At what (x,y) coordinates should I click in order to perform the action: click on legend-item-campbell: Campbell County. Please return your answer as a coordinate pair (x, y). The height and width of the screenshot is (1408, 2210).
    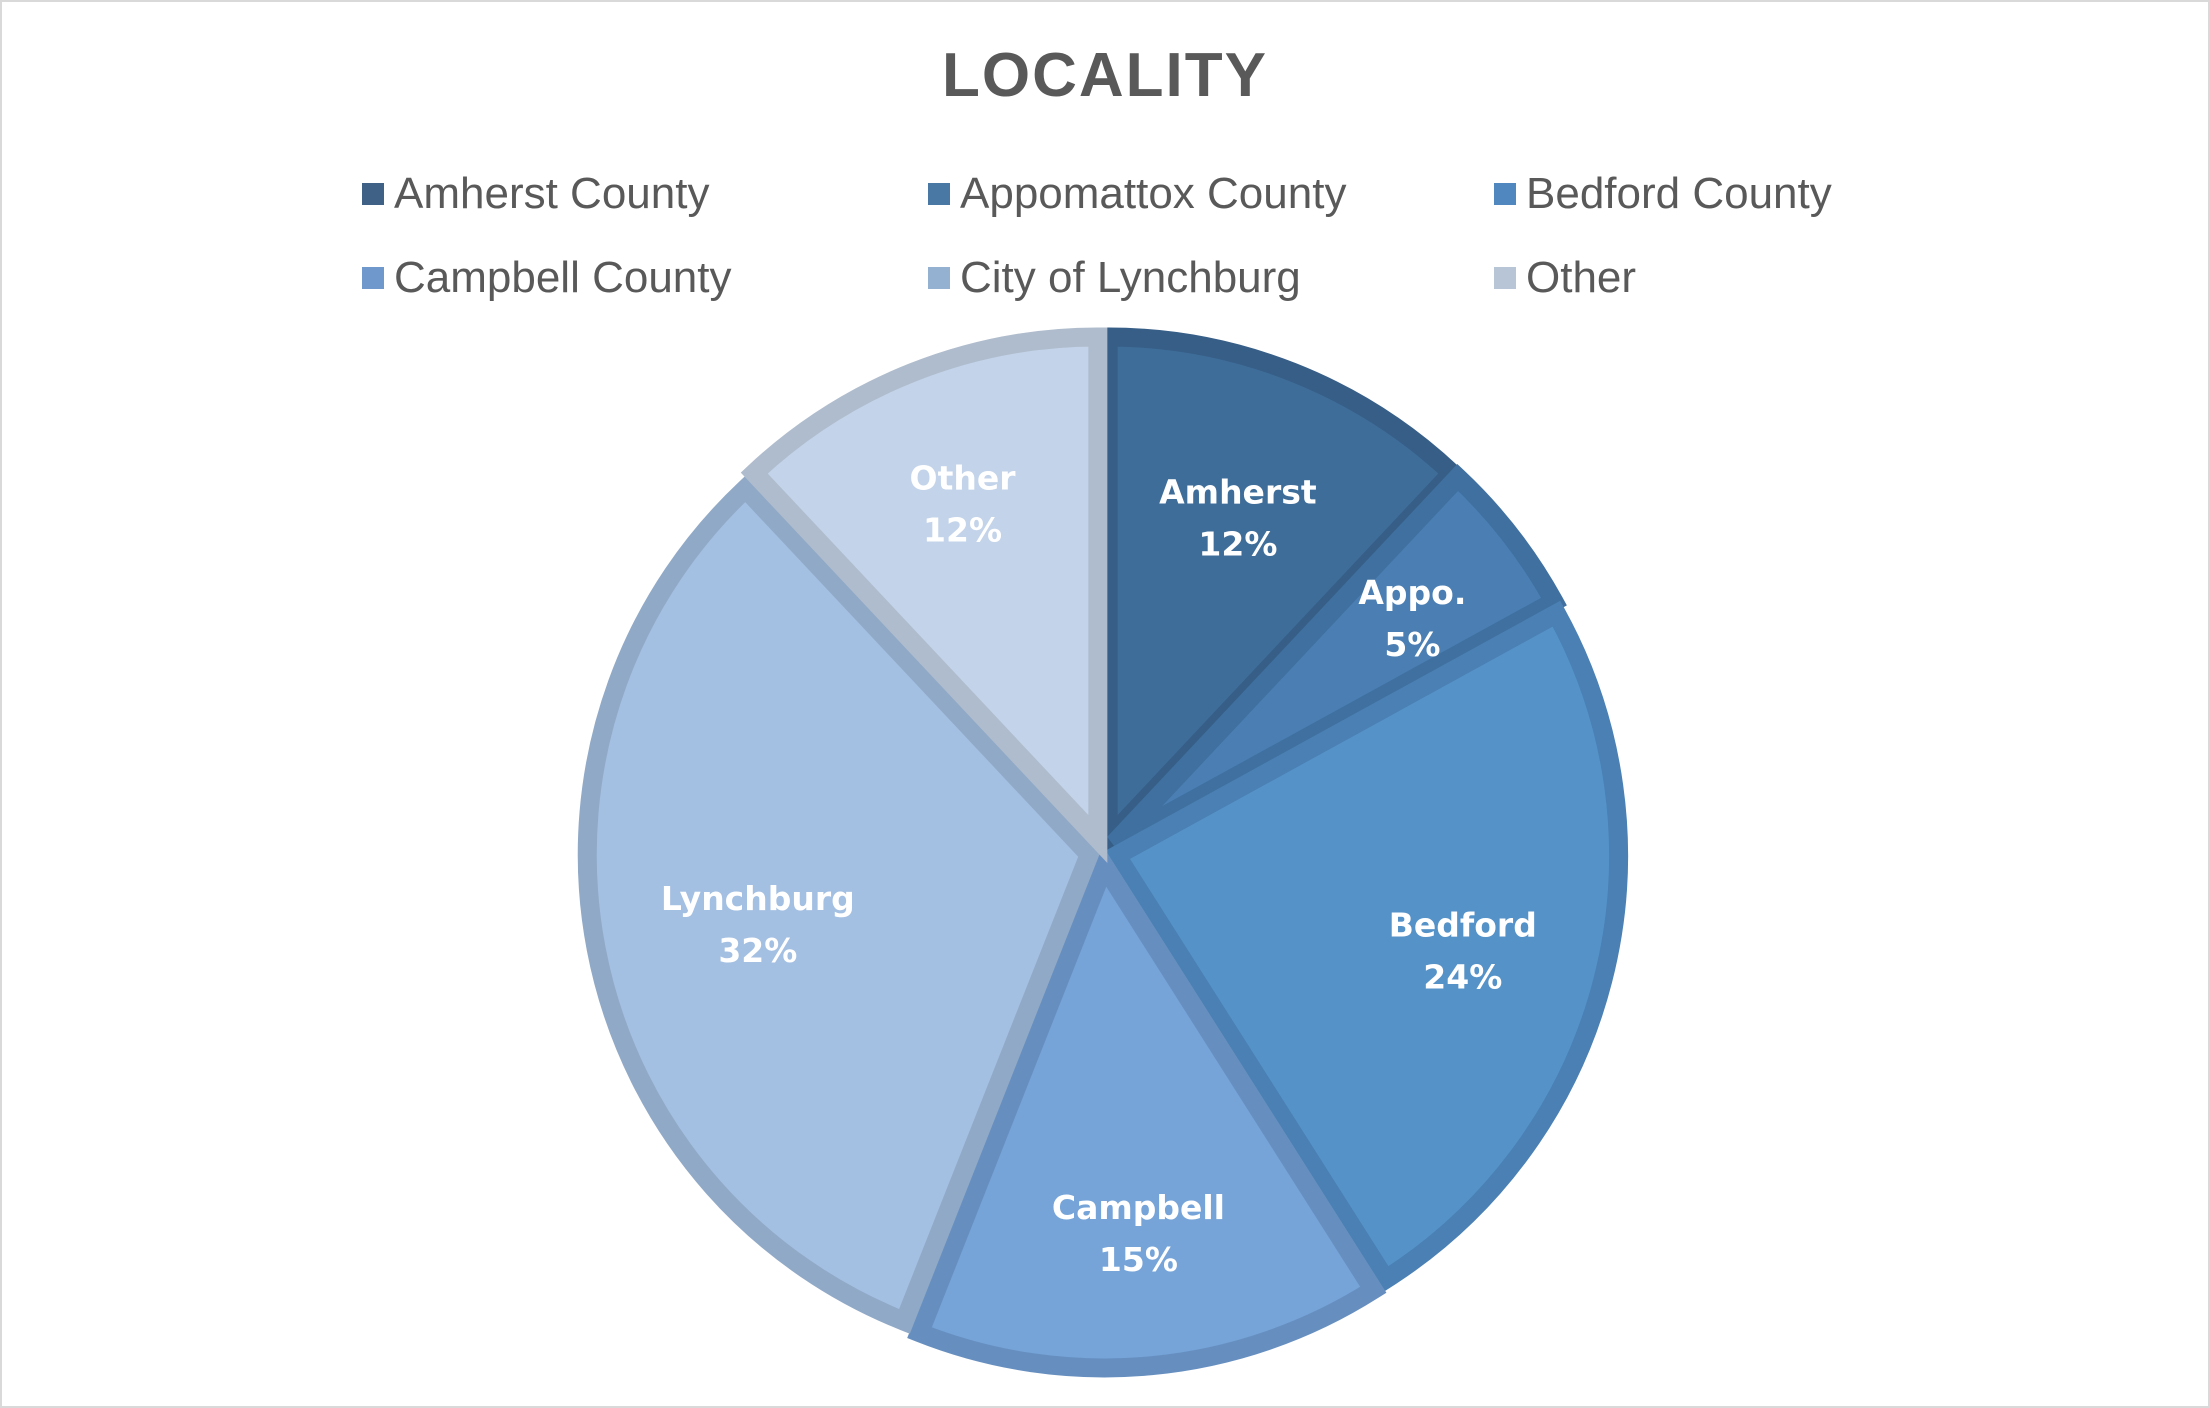
    Looking at the image, I should click on (645, 277).